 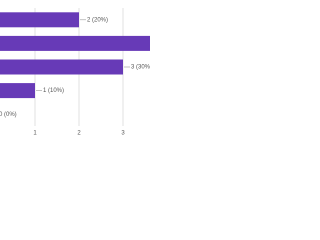 What do you see at coordinates (97, 20) in the screenshot?
I see `value-label: 2 (20%)` at bounding box center [97, 20].